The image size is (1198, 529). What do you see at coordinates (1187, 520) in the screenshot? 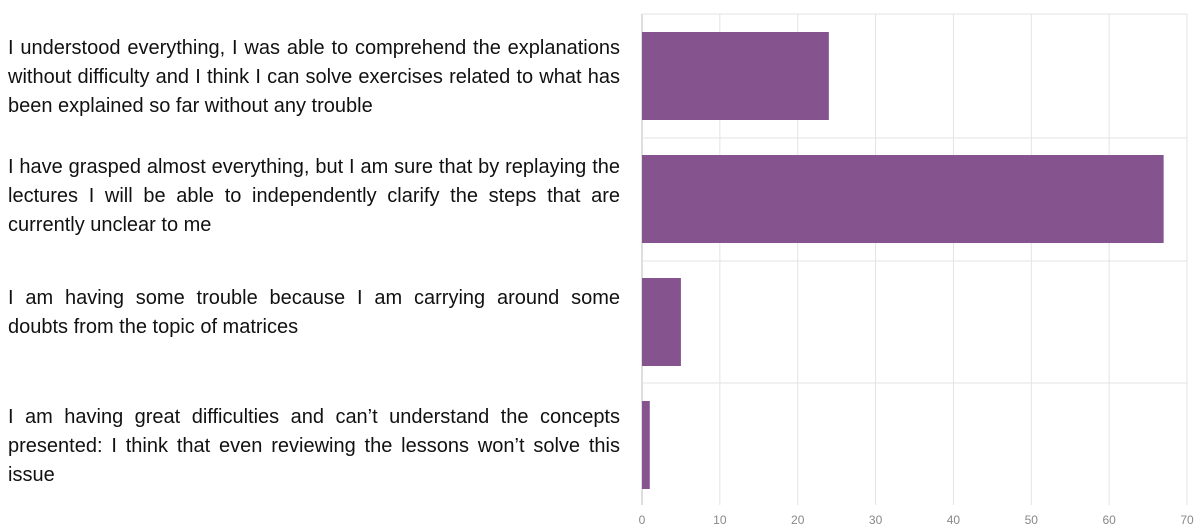
I see `x-tick-label: 70` at bounding box center [1187, 520].